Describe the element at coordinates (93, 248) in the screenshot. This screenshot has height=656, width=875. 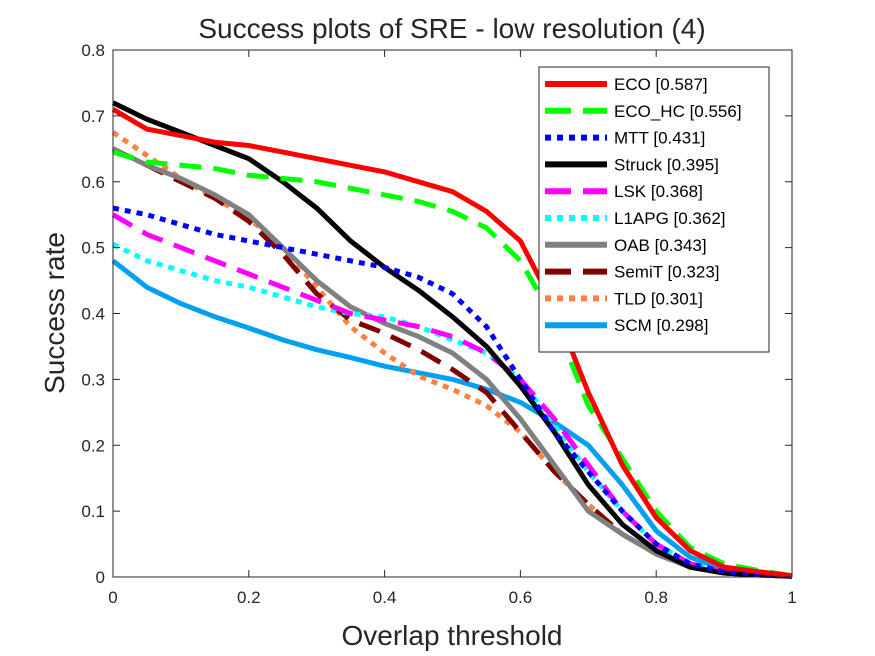
I see `y-tick-label: 0.5` at that location.